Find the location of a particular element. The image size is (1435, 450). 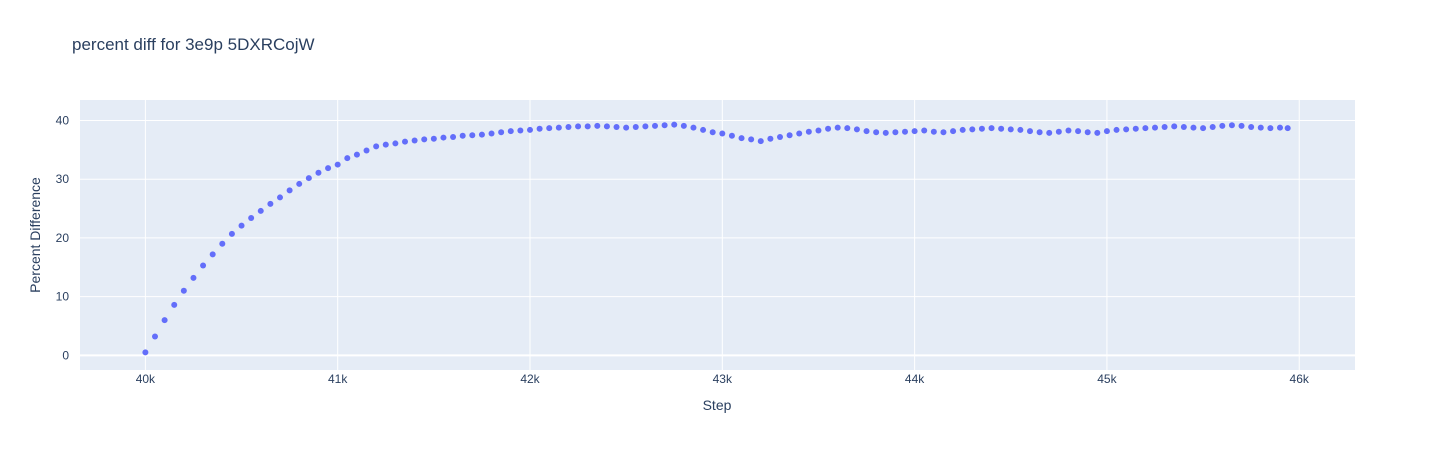

x-tick-label: 40k is located at coordinates (146, 379).